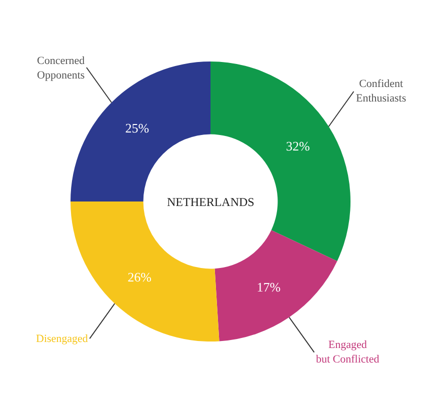 This screenshot has width=421, height=403. I want to click on slice-label: Confident Enthusiasts, so click(381, 91).